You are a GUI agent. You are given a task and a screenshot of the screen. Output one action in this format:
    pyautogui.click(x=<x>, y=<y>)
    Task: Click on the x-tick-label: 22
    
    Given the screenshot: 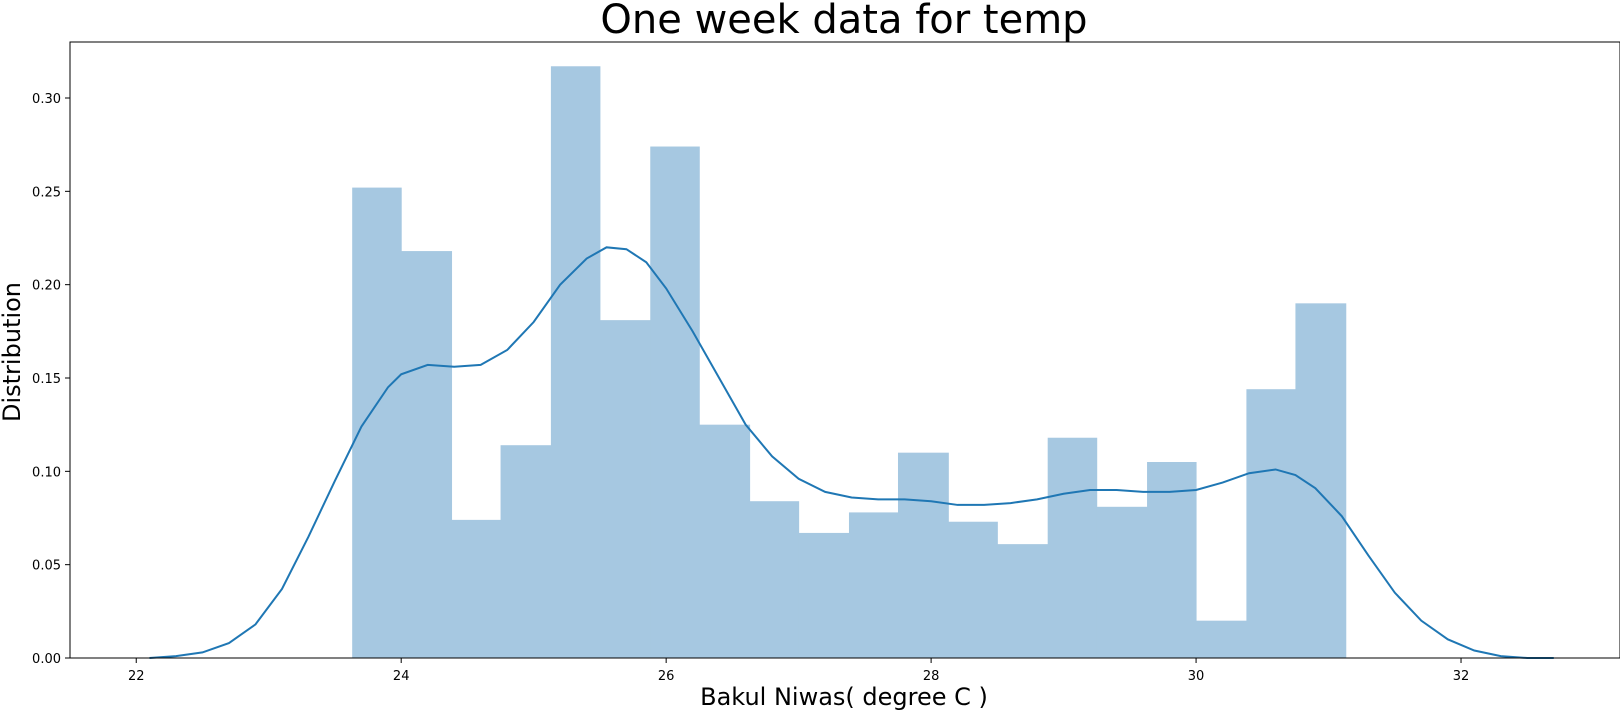 What is the action you would take?
    pyautogui.click(x=136, y=676)
    